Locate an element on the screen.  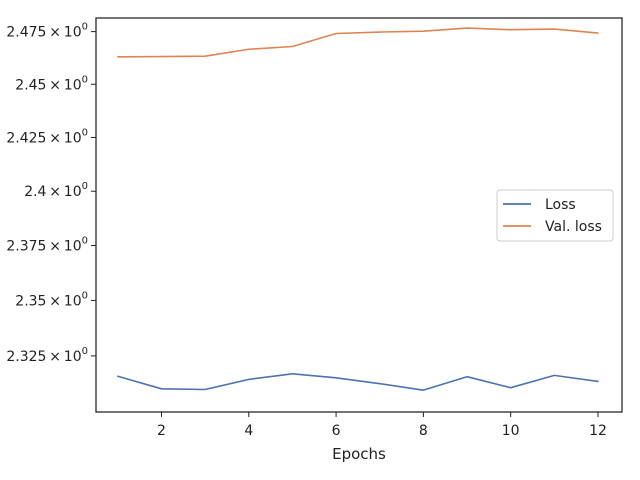
x-tick-label: 6 is located at coordinates (336, 431).